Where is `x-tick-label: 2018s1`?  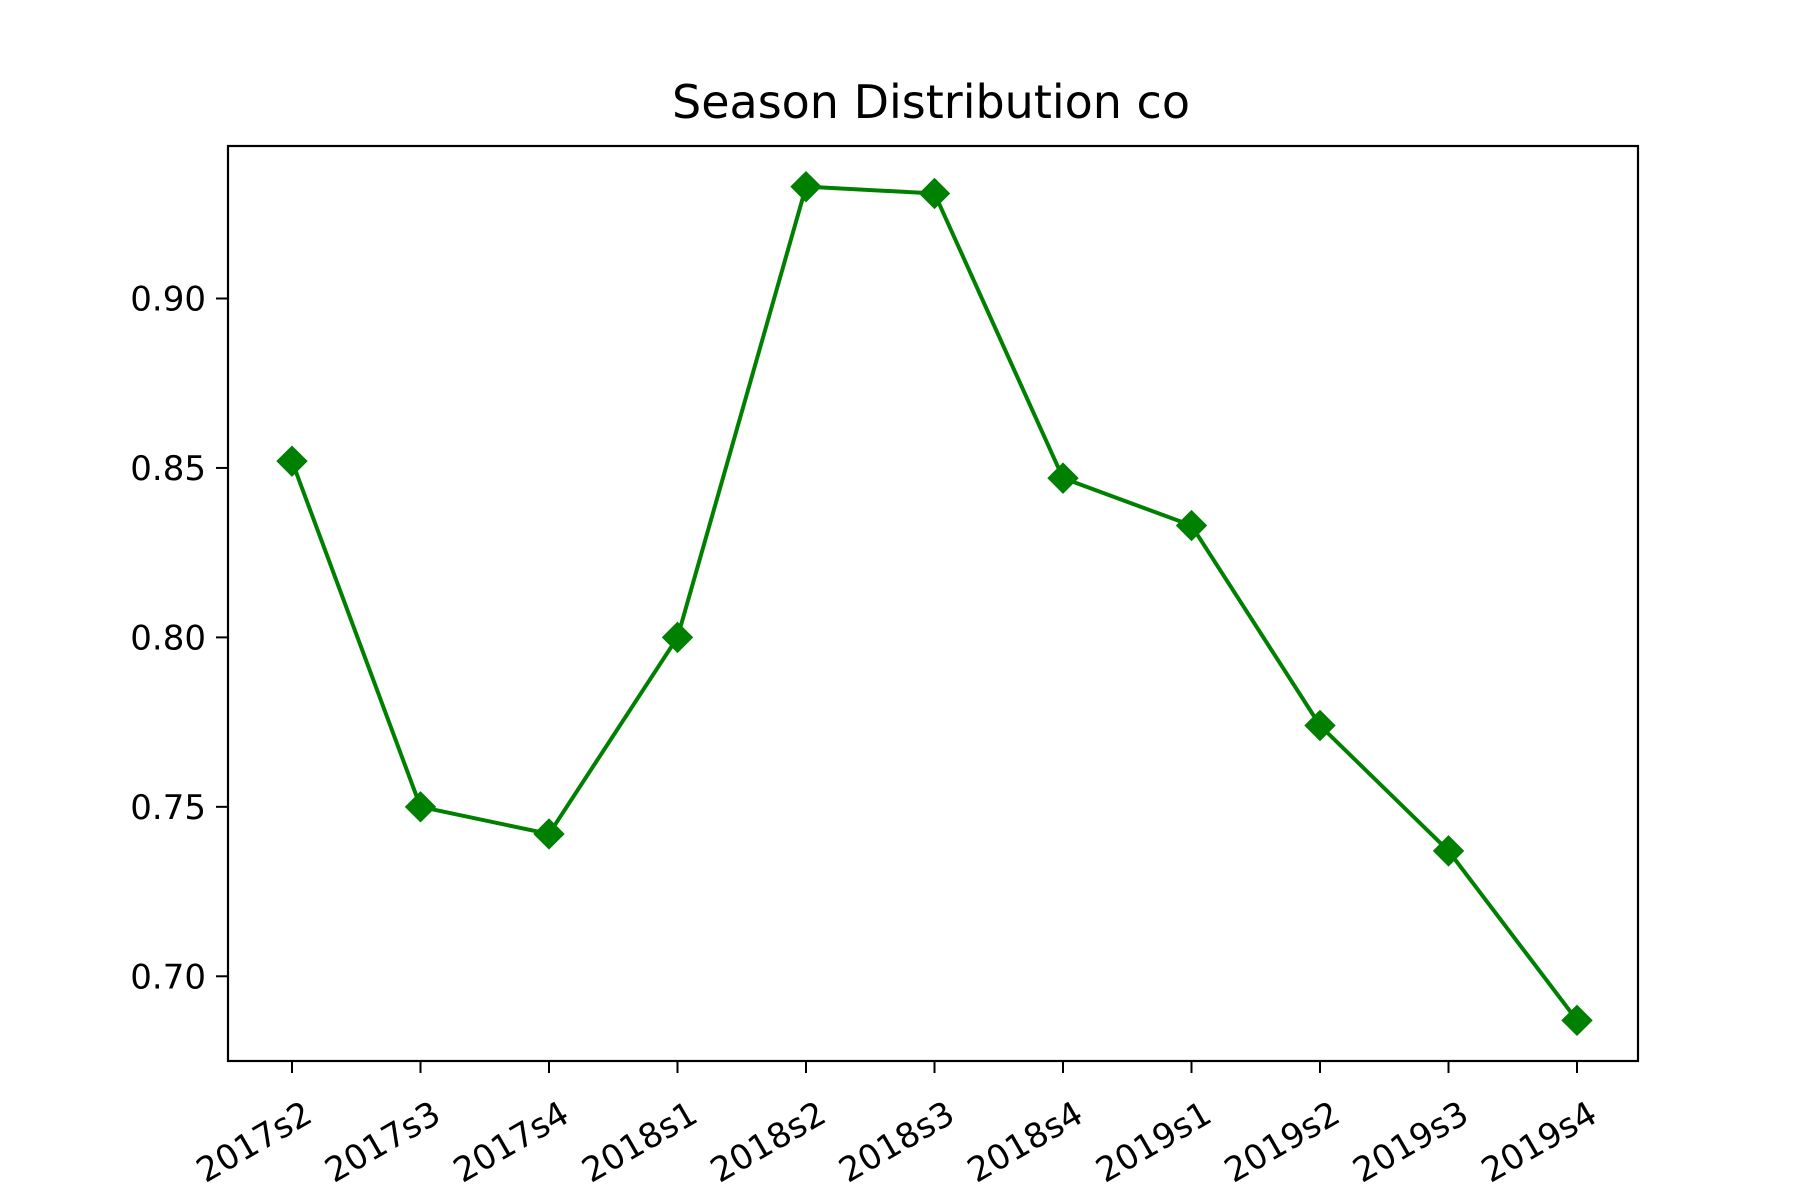 x-tick-label: 2018s1 is located at coordinates (639, 1143).